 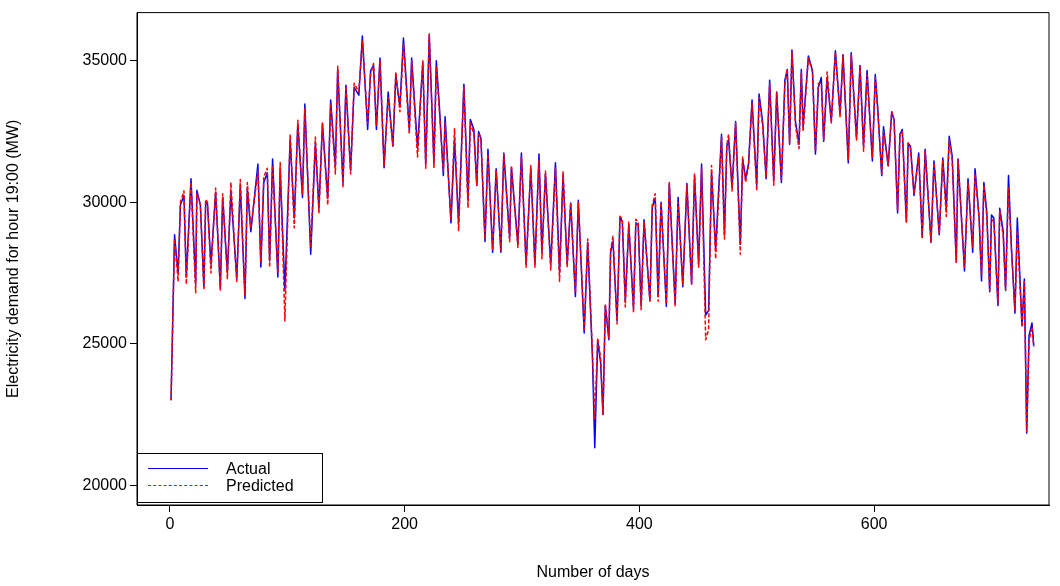 What do you see at coordinates (105, 201) in the screenshot?
I see `y-tick-label: 30000` at bounding box center [105, 201].